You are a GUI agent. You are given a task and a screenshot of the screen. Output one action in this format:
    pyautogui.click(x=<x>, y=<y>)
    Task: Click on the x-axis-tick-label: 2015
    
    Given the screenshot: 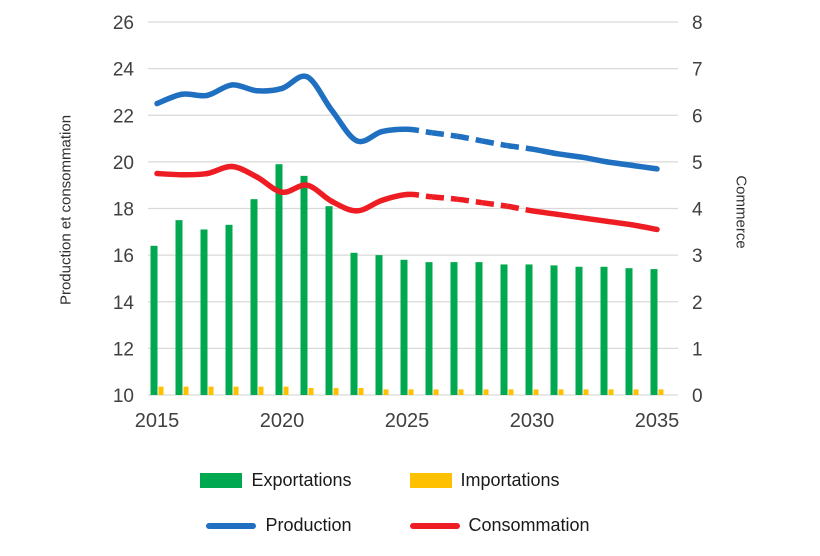 What is the action you would take?
    pyautogui.click(x=157, y=421)
    